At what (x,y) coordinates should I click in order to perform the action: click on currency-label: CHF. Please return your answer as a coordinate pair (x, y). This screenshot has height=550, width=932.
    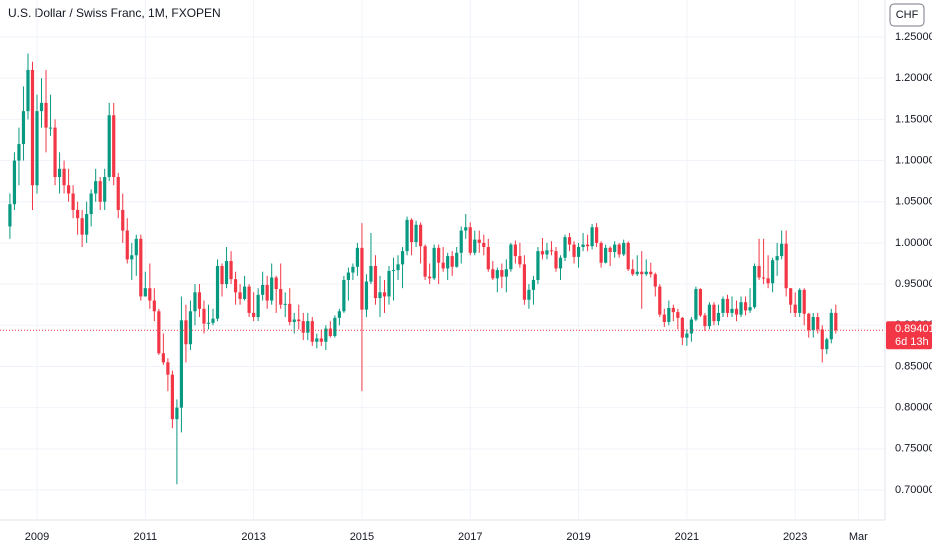
    Looking at the image, I should click on (907, 15).